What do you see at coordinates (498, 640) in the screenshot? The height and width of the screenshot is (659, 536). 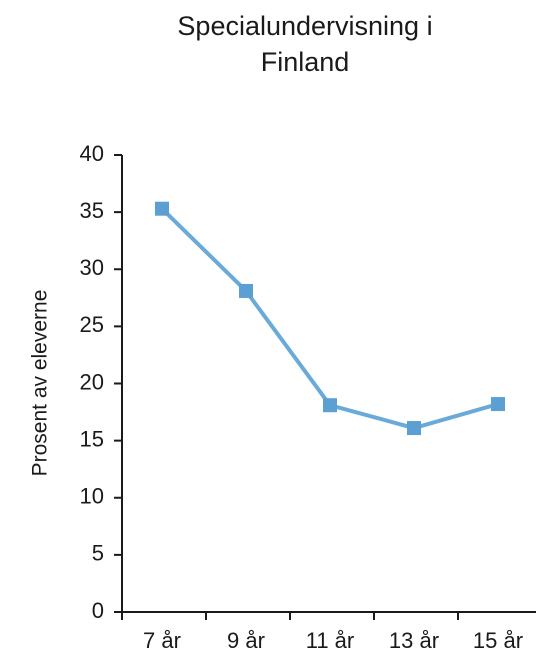 I see `x-tick-label: 15 år` at bounding box center [498, 640].